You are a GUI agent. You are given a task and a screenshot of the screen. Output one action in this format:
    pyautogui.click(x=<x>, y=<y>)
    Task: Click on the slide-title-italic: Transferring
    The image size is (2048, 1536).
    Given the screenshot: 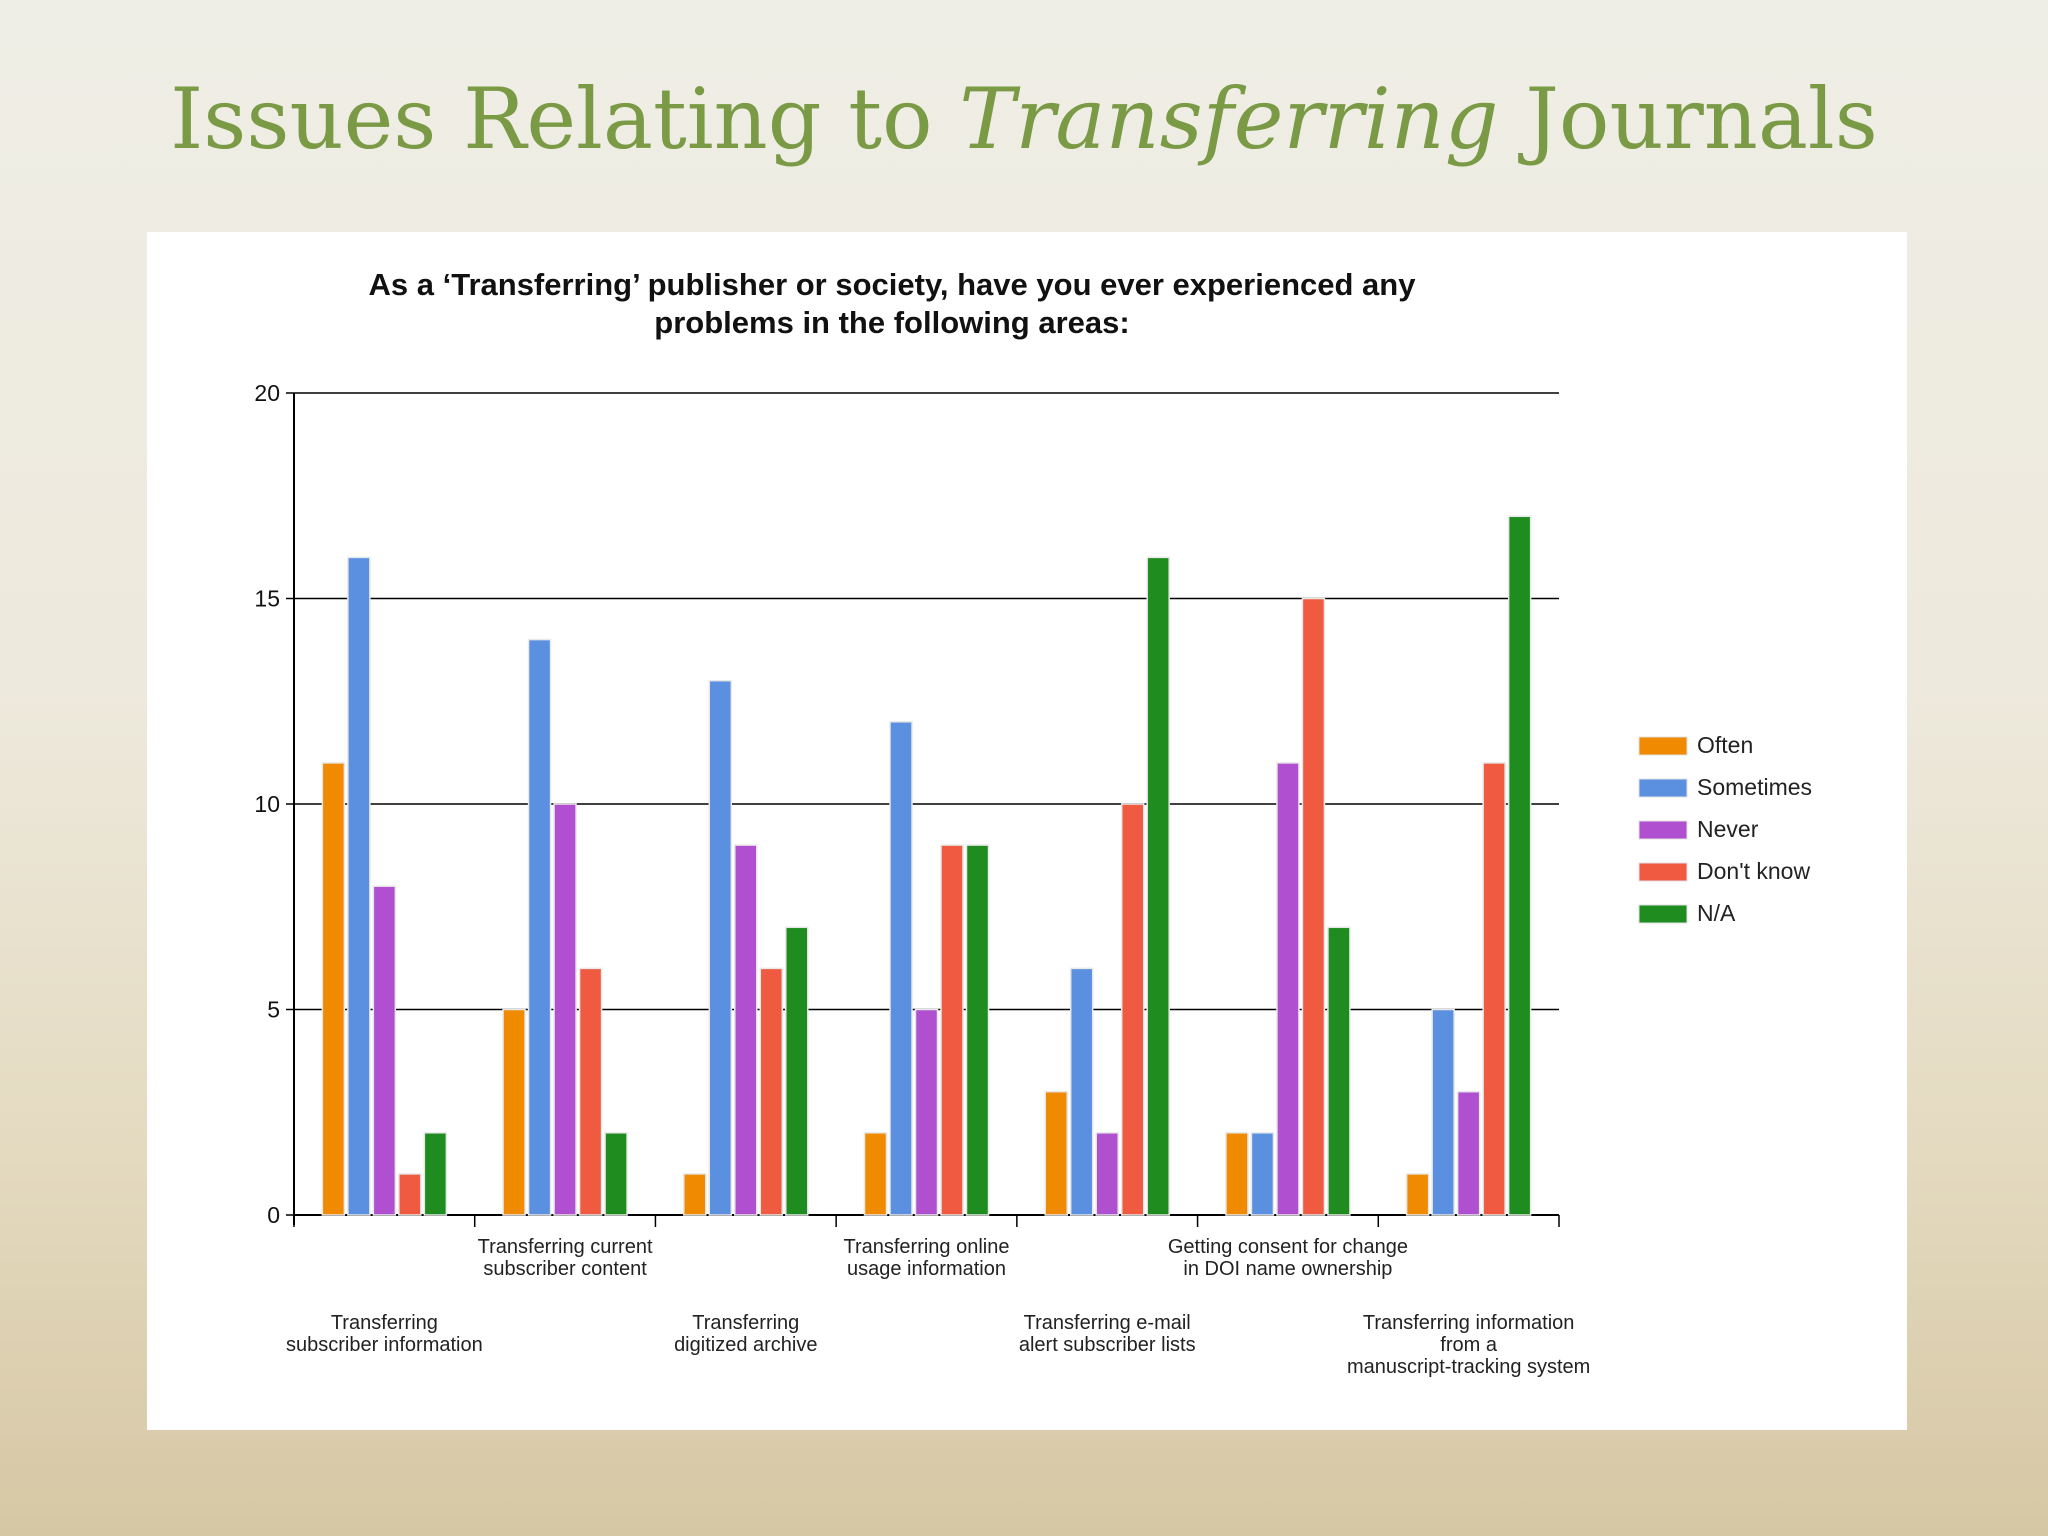 What is the action you would take?
    pyautogui.click(x=1229, y=119)
    